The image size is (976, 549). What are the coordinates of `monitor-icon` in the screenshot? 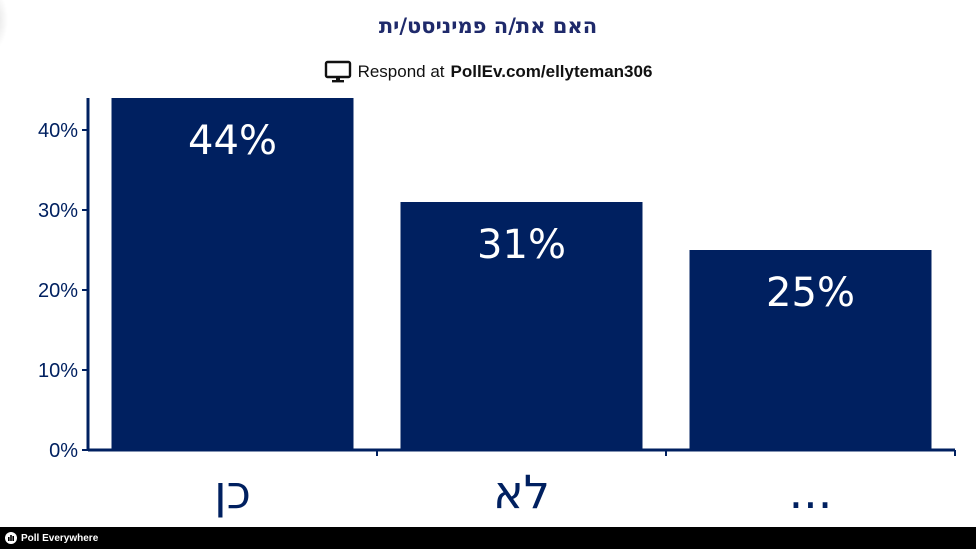 It's located at (337, 71).